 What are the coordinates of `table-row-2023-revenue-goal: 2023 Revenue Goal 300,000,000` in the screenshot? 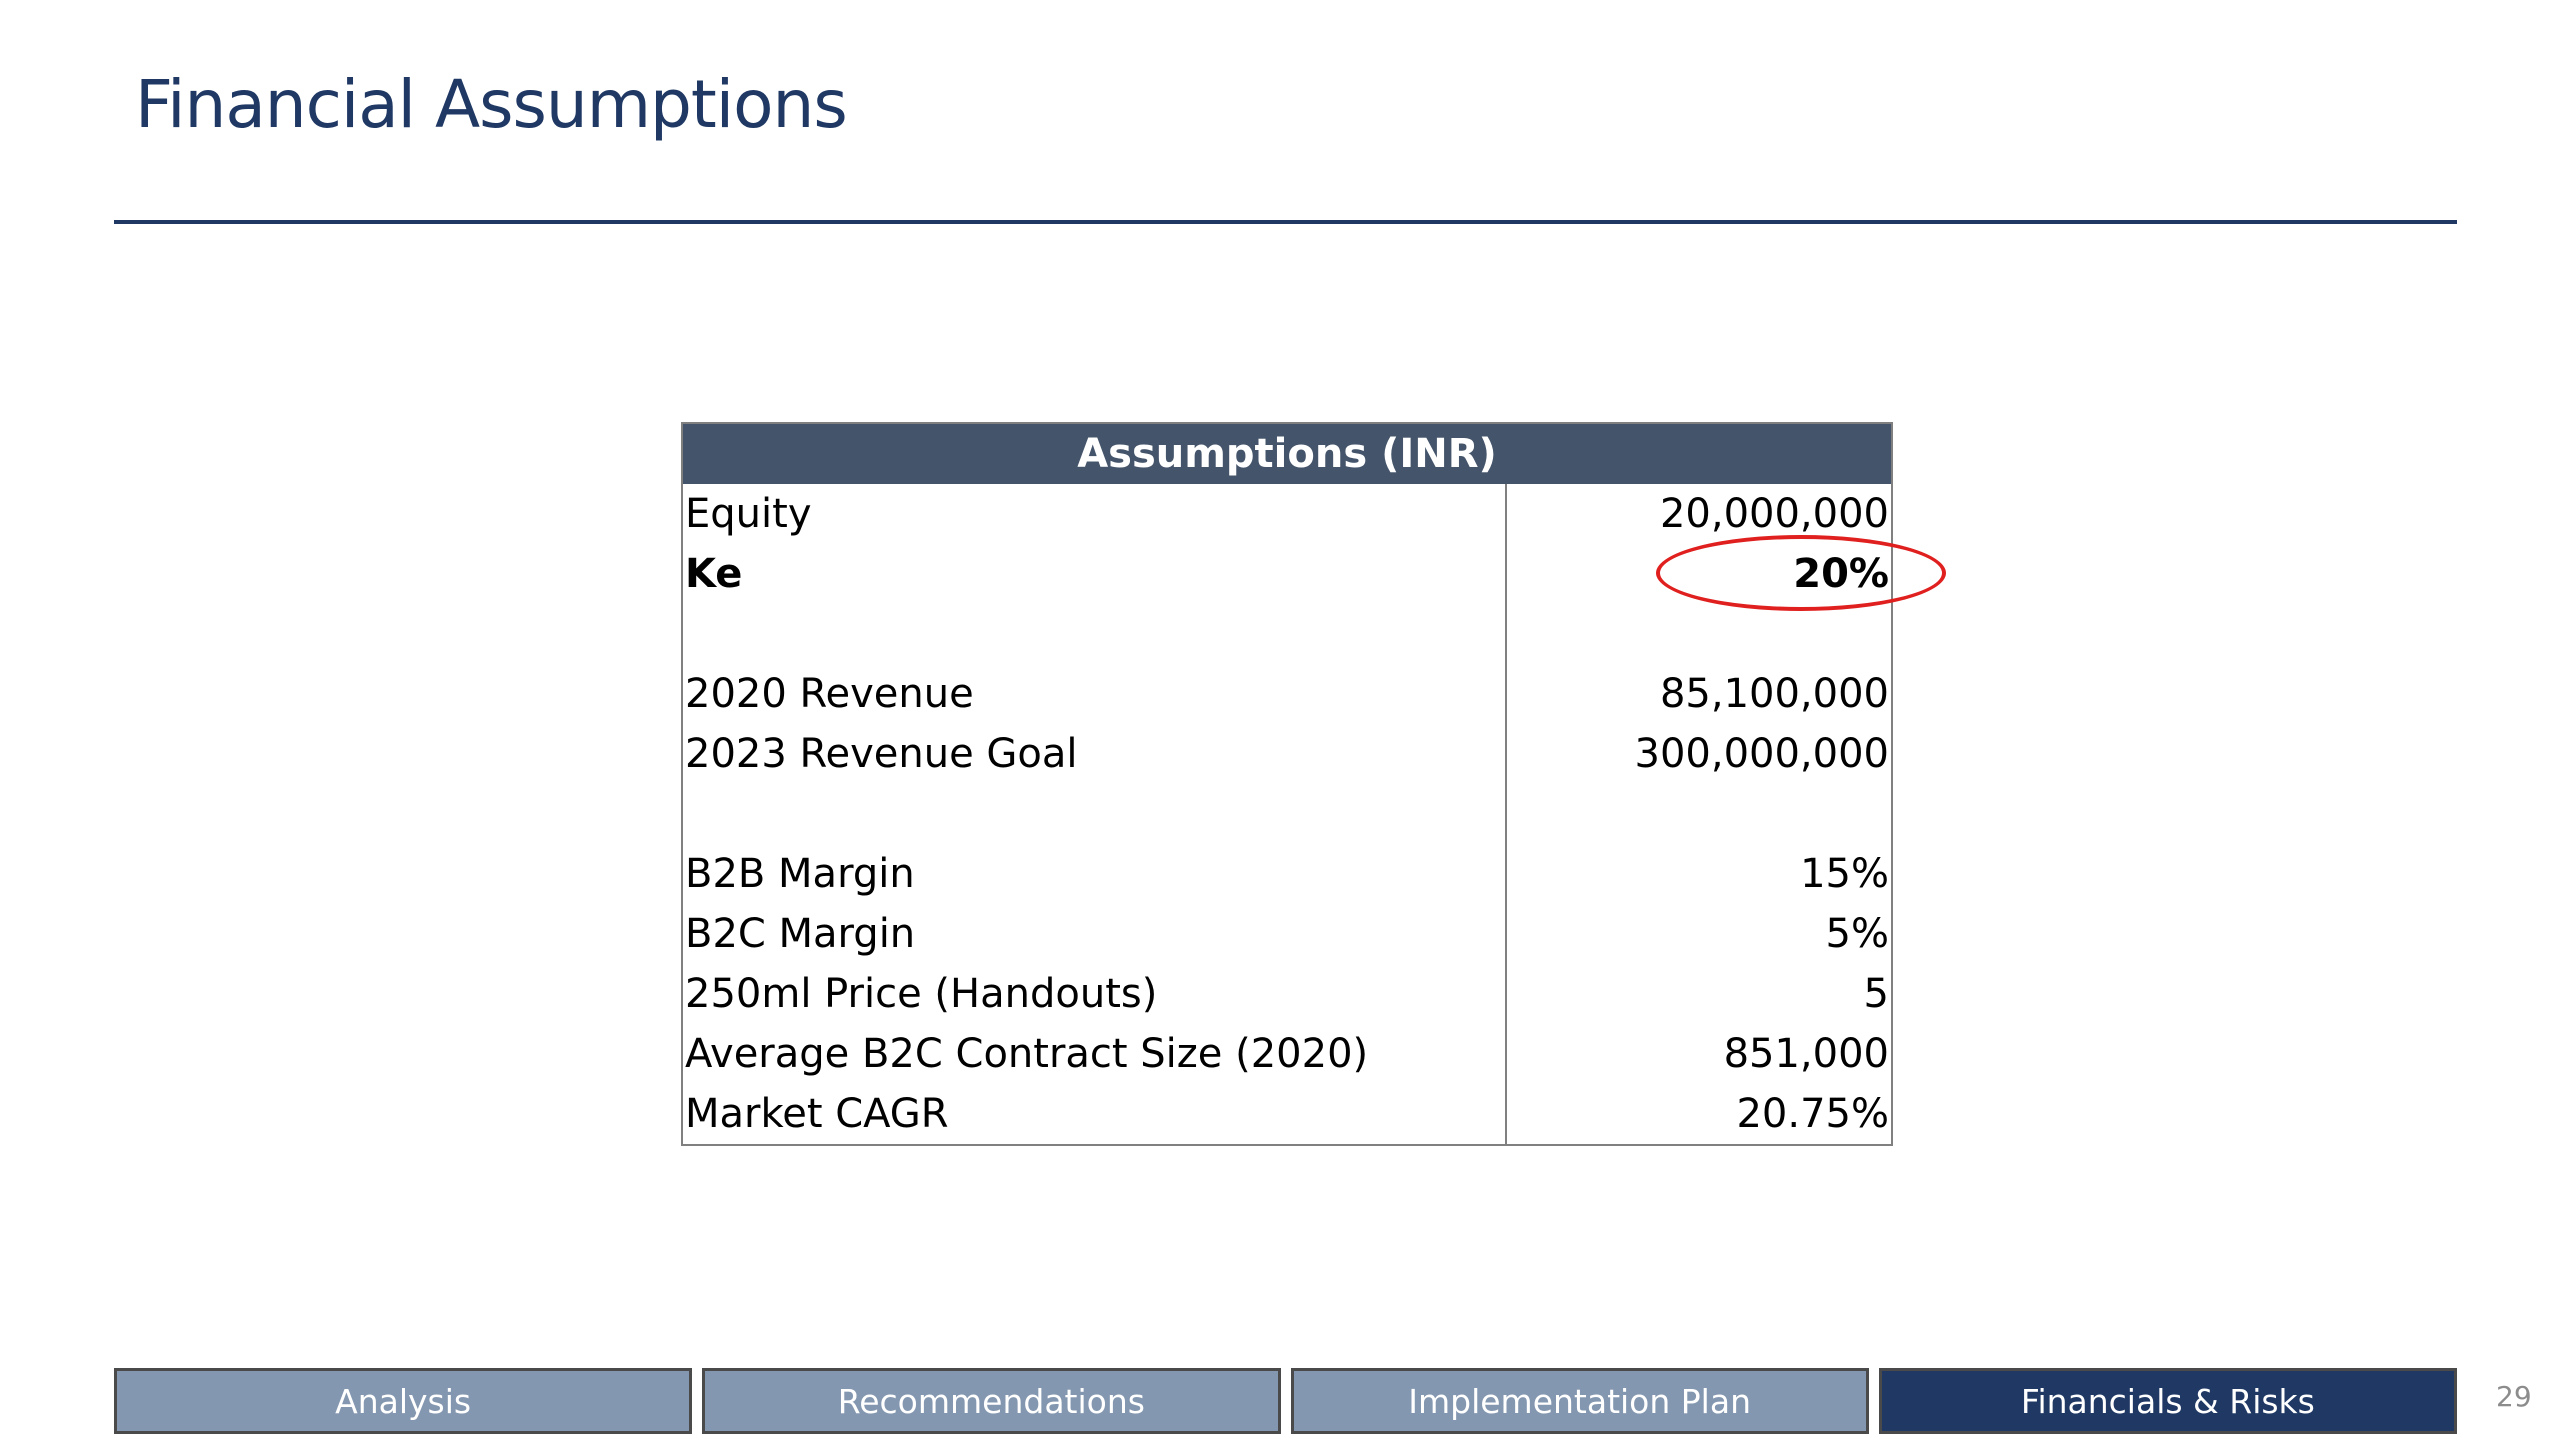 It's located at (1287, 754).